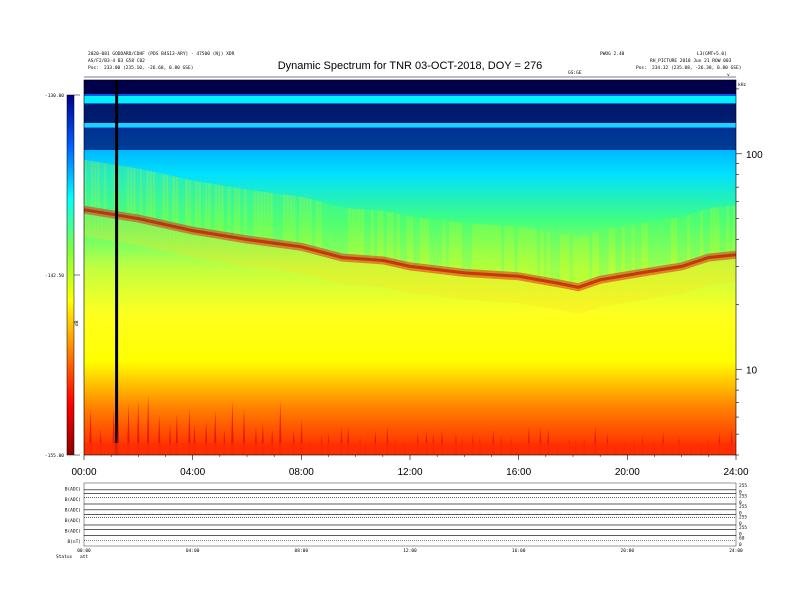  I want to click on bottom-tick-label: 20:00, so click(628, 551).